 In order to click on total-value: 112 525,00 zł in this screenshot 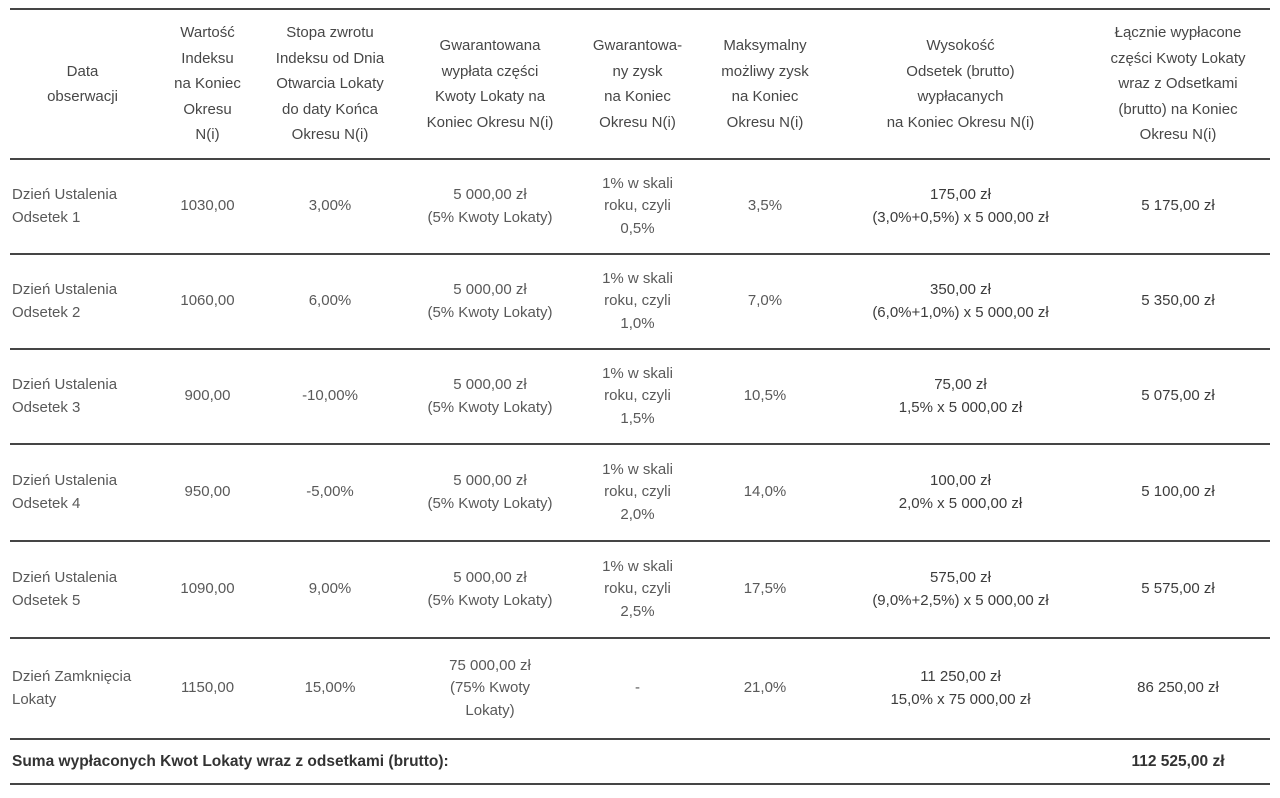, I will do `click(1178, 761)`.